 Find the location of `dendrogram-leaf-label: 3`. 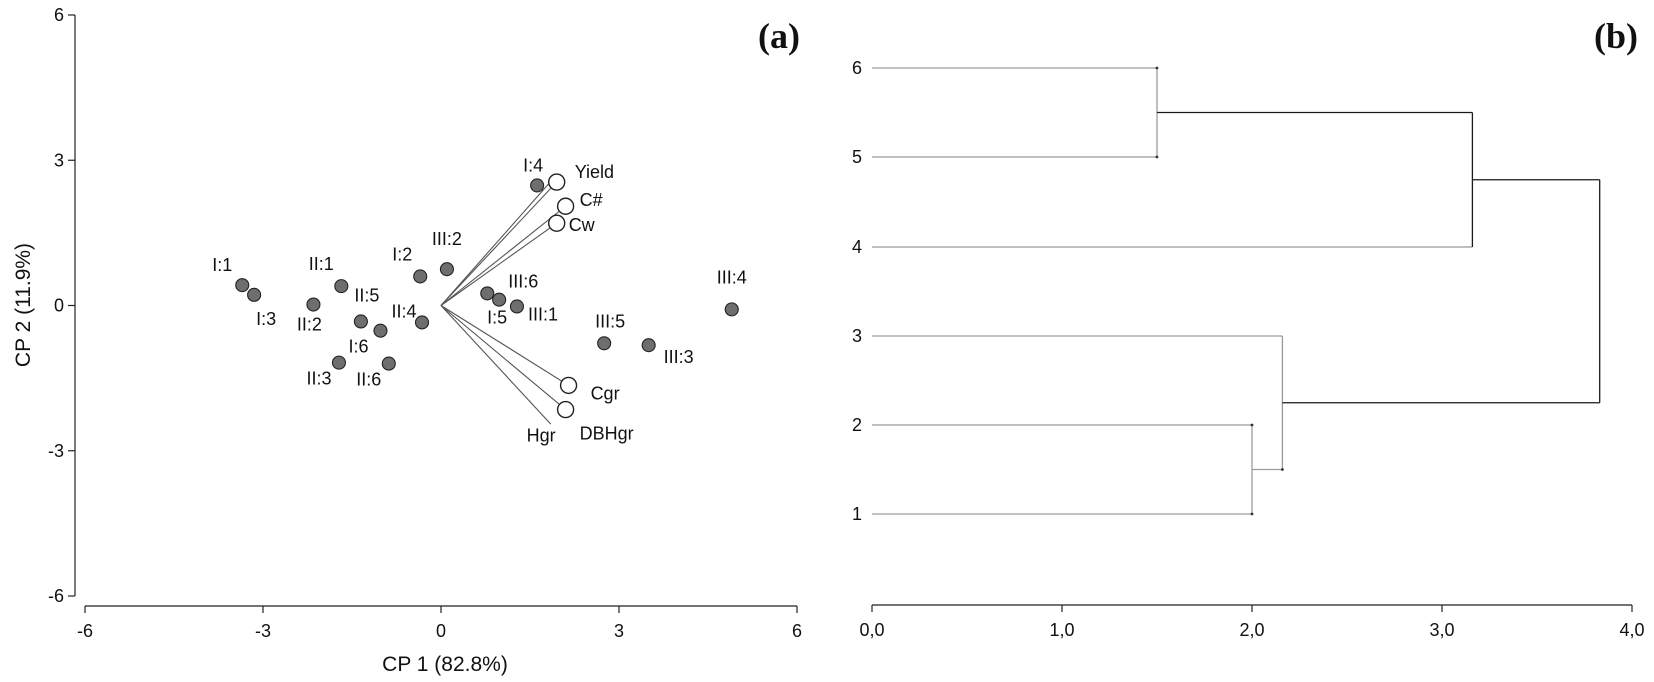

dendrogram-leaf-label: 3 is located at coordinates (857, 336).